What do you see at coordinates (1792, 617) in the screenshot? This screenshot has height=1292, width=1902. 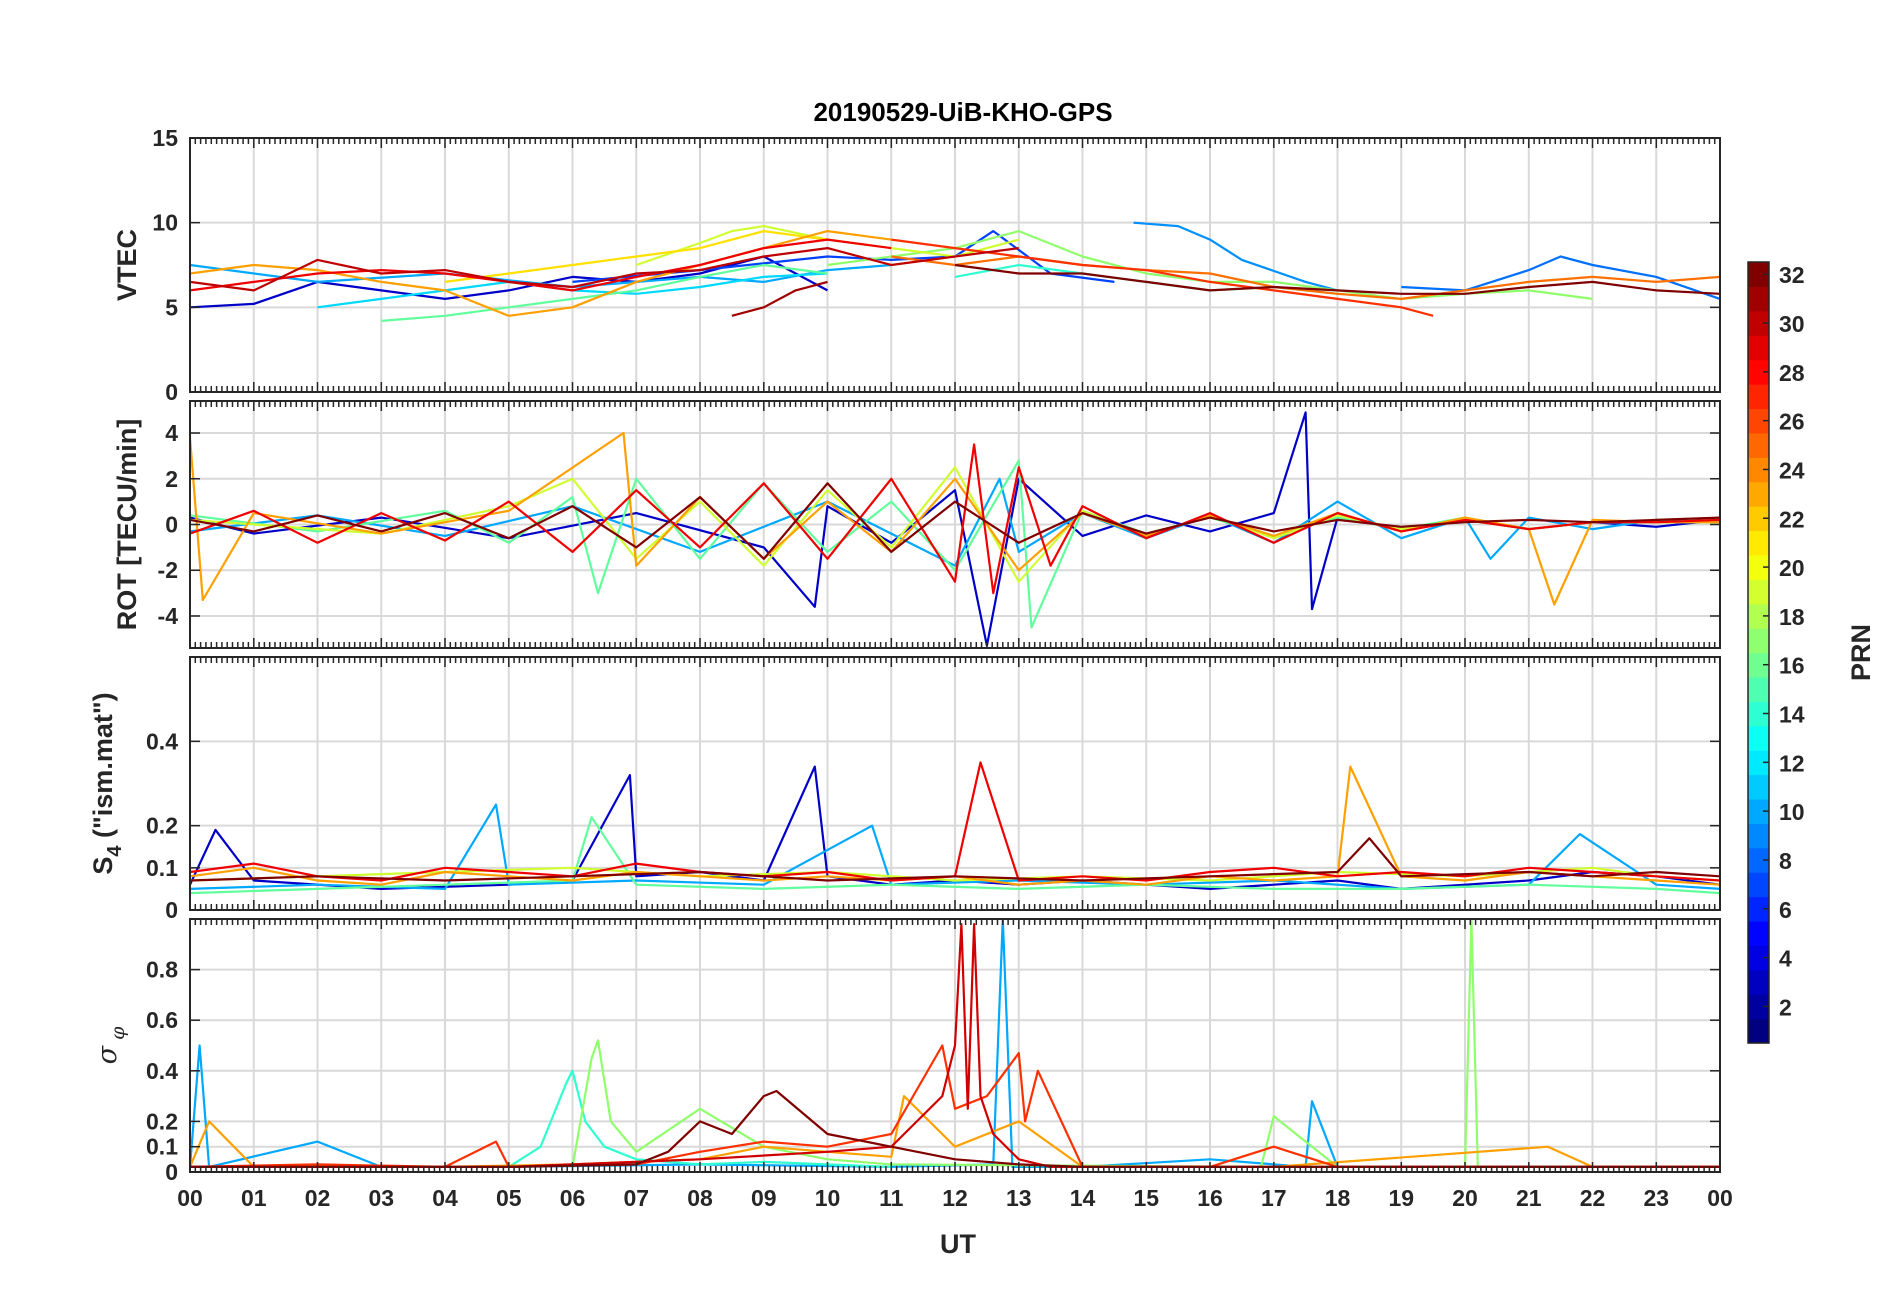 I see `colorbar-tick-label: 18` at bounding box center [1792, 617].